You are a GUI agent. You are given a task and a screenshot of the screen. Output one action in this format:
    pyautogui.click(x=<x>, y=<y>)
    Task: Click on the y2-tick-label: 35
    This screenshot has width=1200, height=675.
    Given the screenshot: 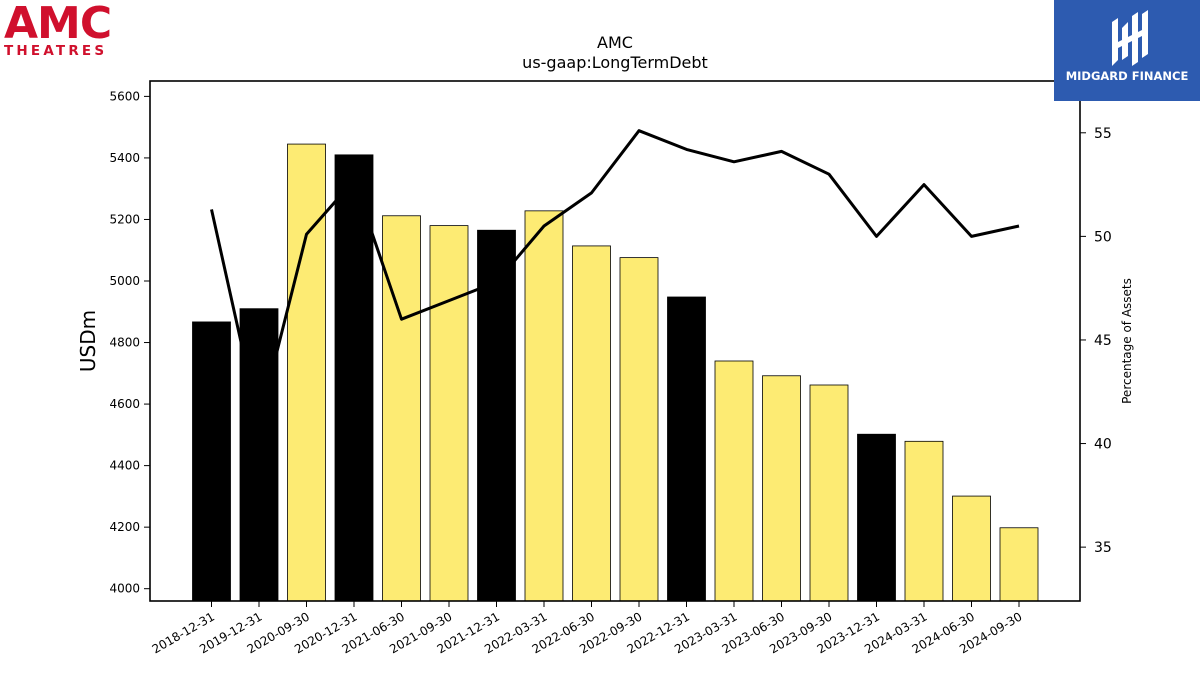 What is the action you would take?
    pyautogui.click(x=1103, y=548)
    